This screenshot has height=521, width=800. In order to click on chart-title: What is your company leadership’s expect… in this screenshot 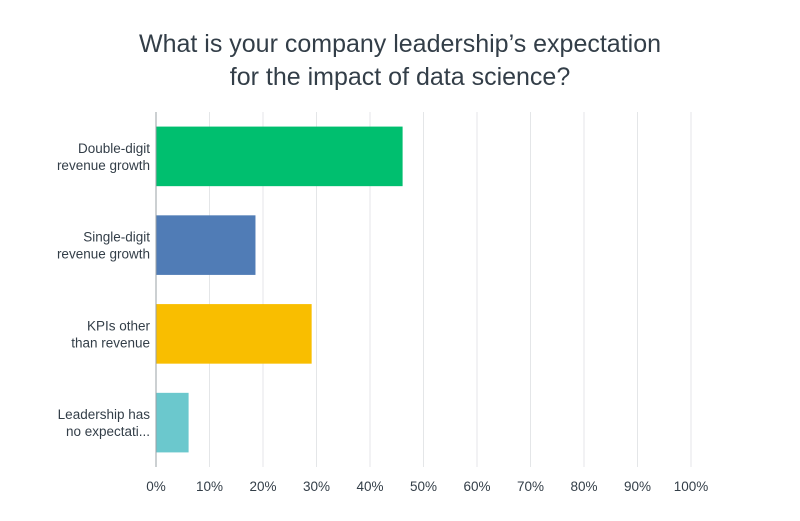, I will do `click(400, 60)`.